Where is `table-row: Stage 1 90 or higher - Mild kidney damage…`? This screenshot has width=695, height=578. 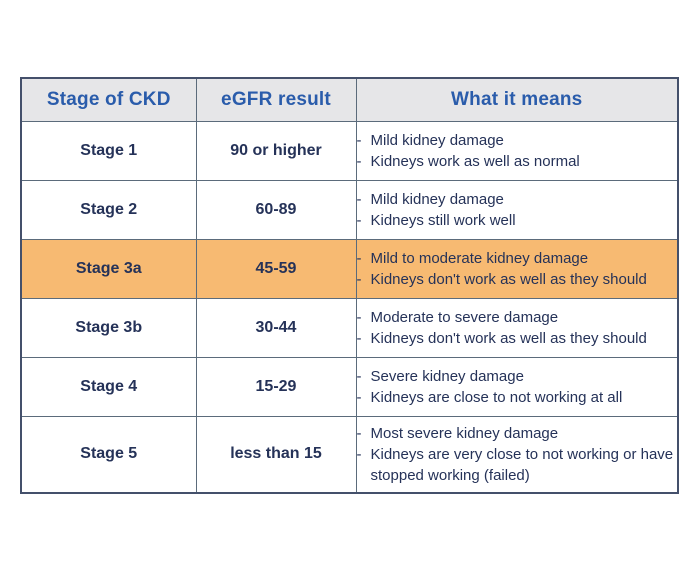 table-row: Stage 1 90 or higher - Mild kidney damage… is located at coordinates (349, 150).